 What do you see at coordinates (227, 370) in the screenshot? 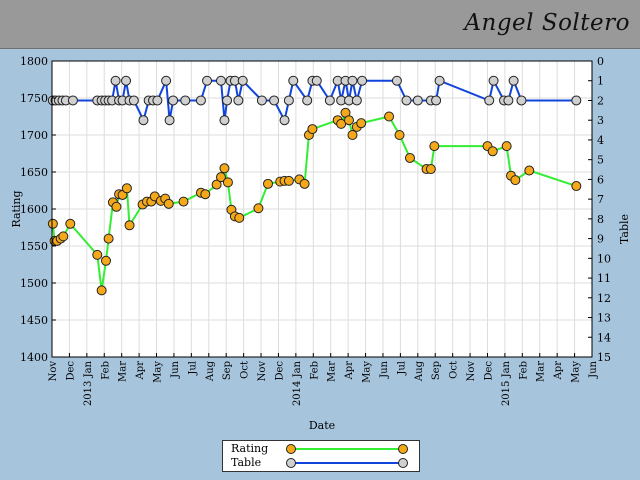
I see `x-tick-label: Sep` at bounding box center [227, 370].